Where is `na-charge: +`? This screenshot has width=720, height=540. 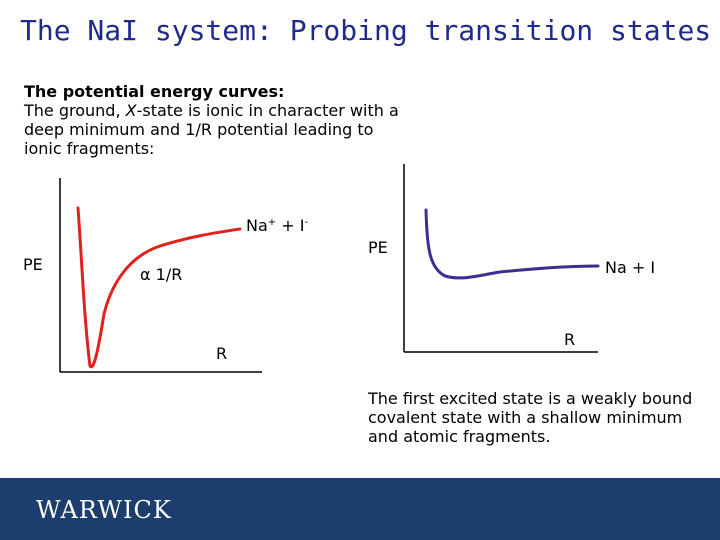
na-charge: + is located at coordinates (272, 222).